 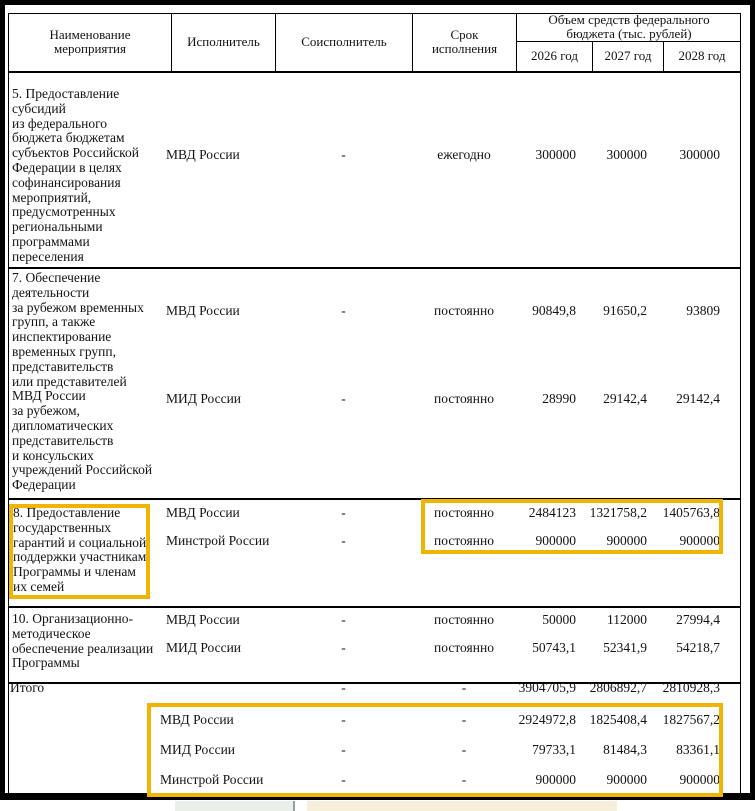 I want to click on row8-coexecutor-1: -, so click(x=343, y=512).